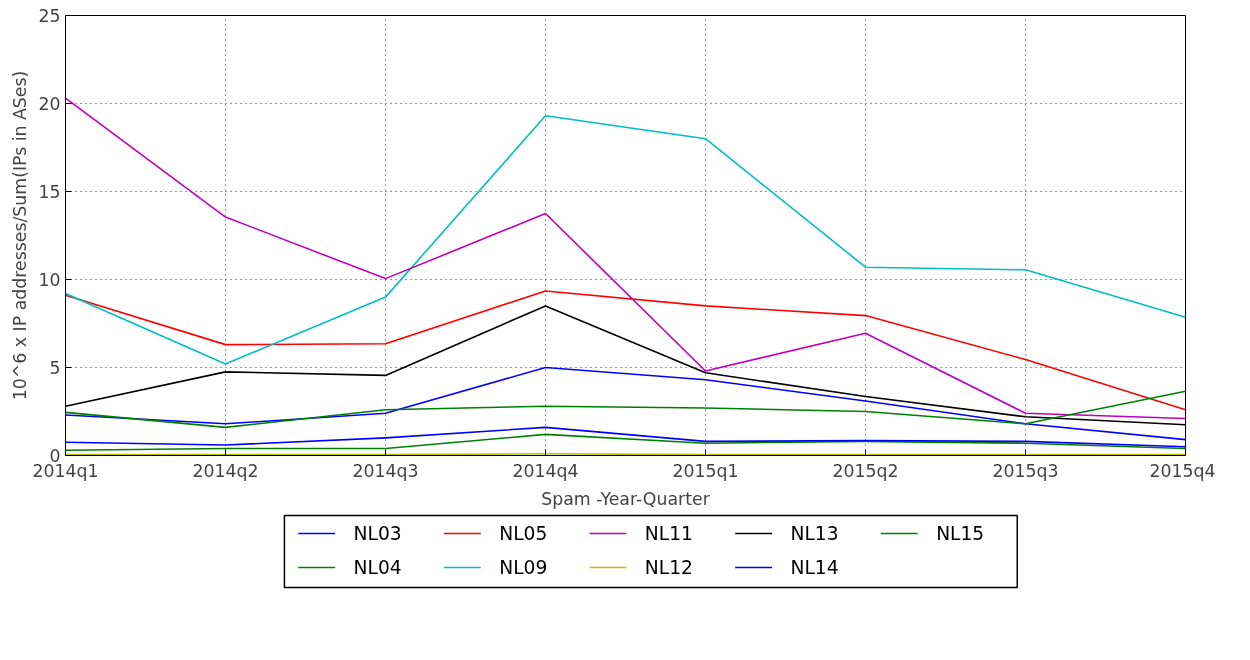 This screenshot has width=1250, height=660. What do you see at coordinates (49, 280) in the screenshot?
I see `y-tick-label: 10` at bounding box center [49, 280].